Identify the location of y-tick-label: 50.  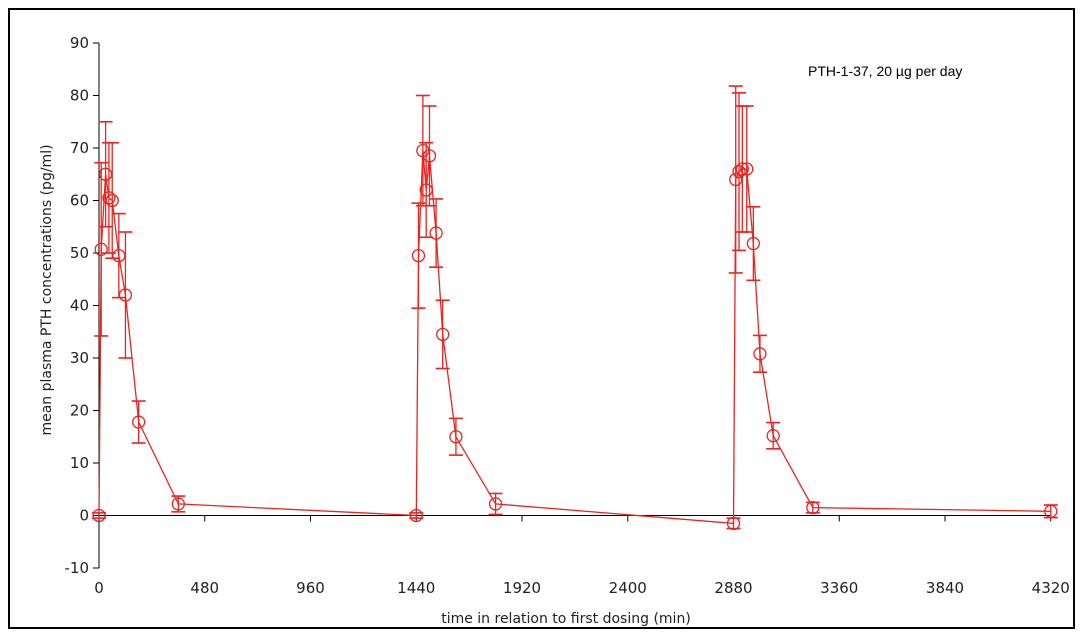
(79, 253).